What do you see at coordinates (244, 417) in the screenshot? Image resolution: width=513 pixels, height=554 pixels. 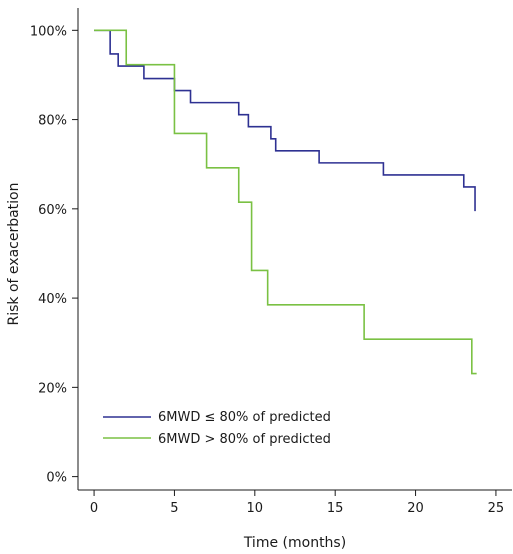 I see `legend-label-series-1: 6MWD ≤ 80% of predicted` at bounding box center [244, 417].